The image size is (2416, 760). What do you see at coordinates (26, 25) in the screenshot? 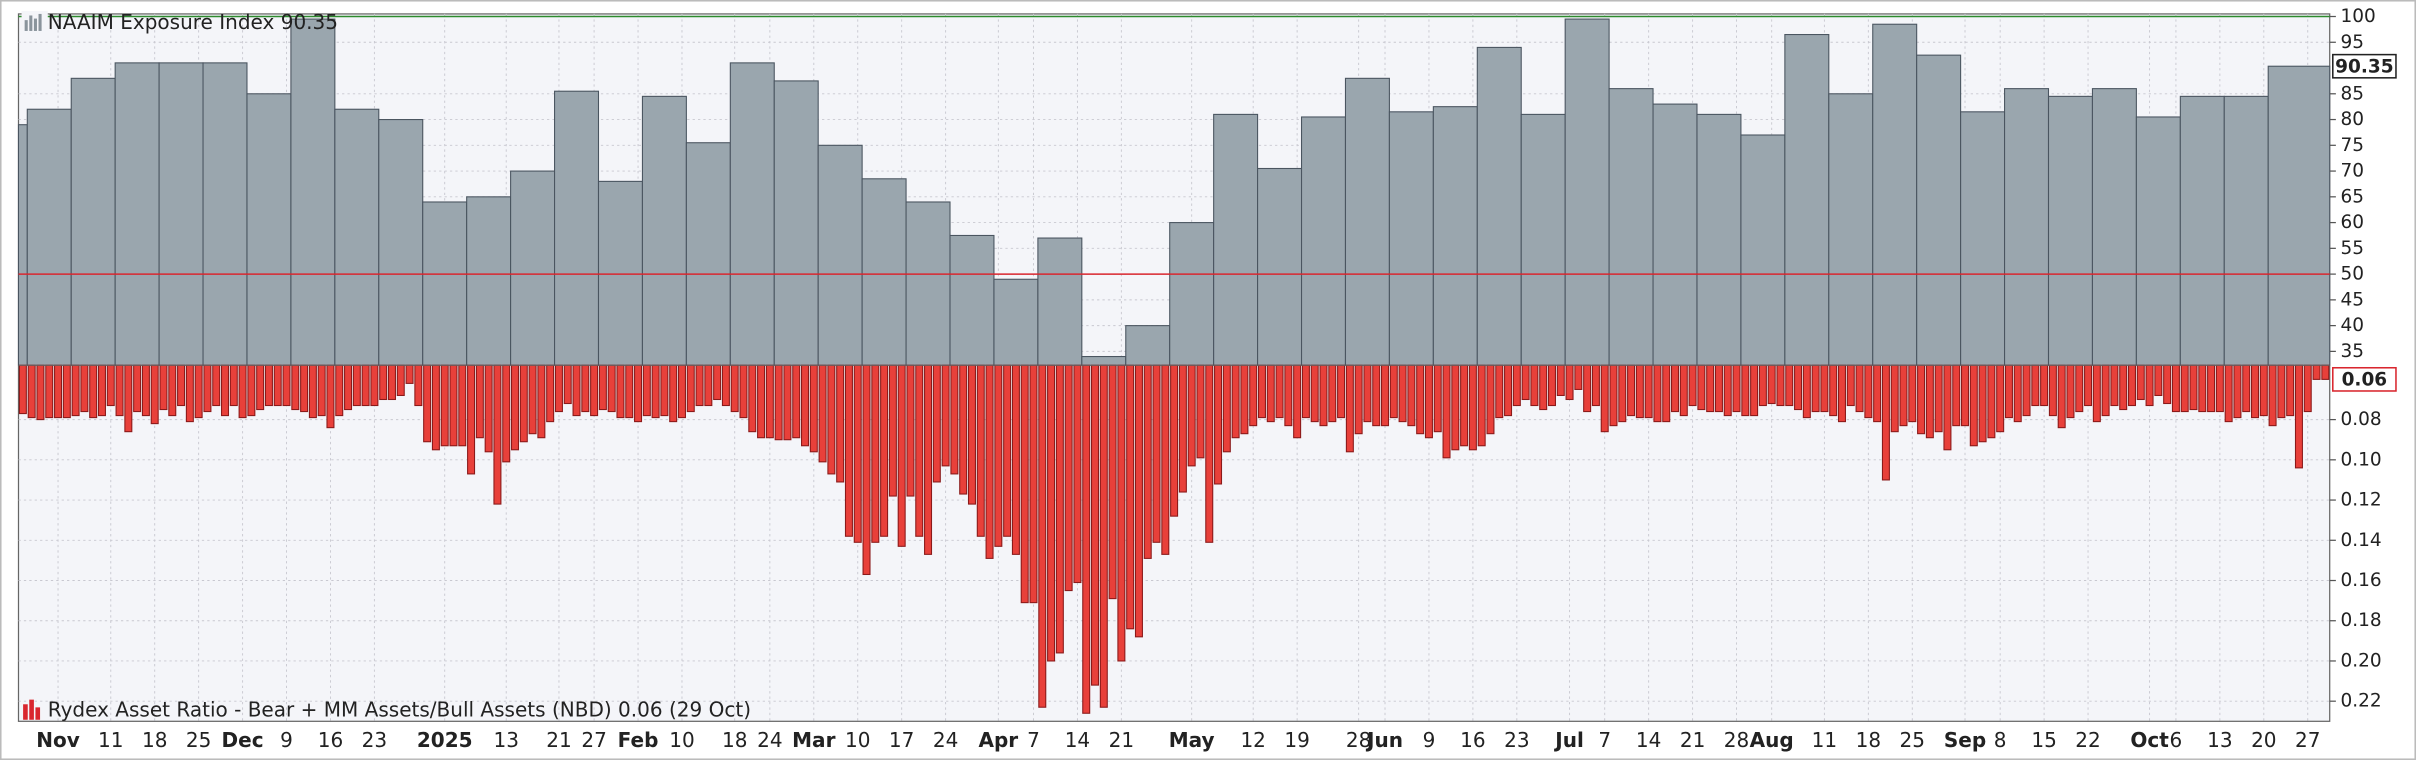
I see `legend-icon` at bounding box center [26, 25].